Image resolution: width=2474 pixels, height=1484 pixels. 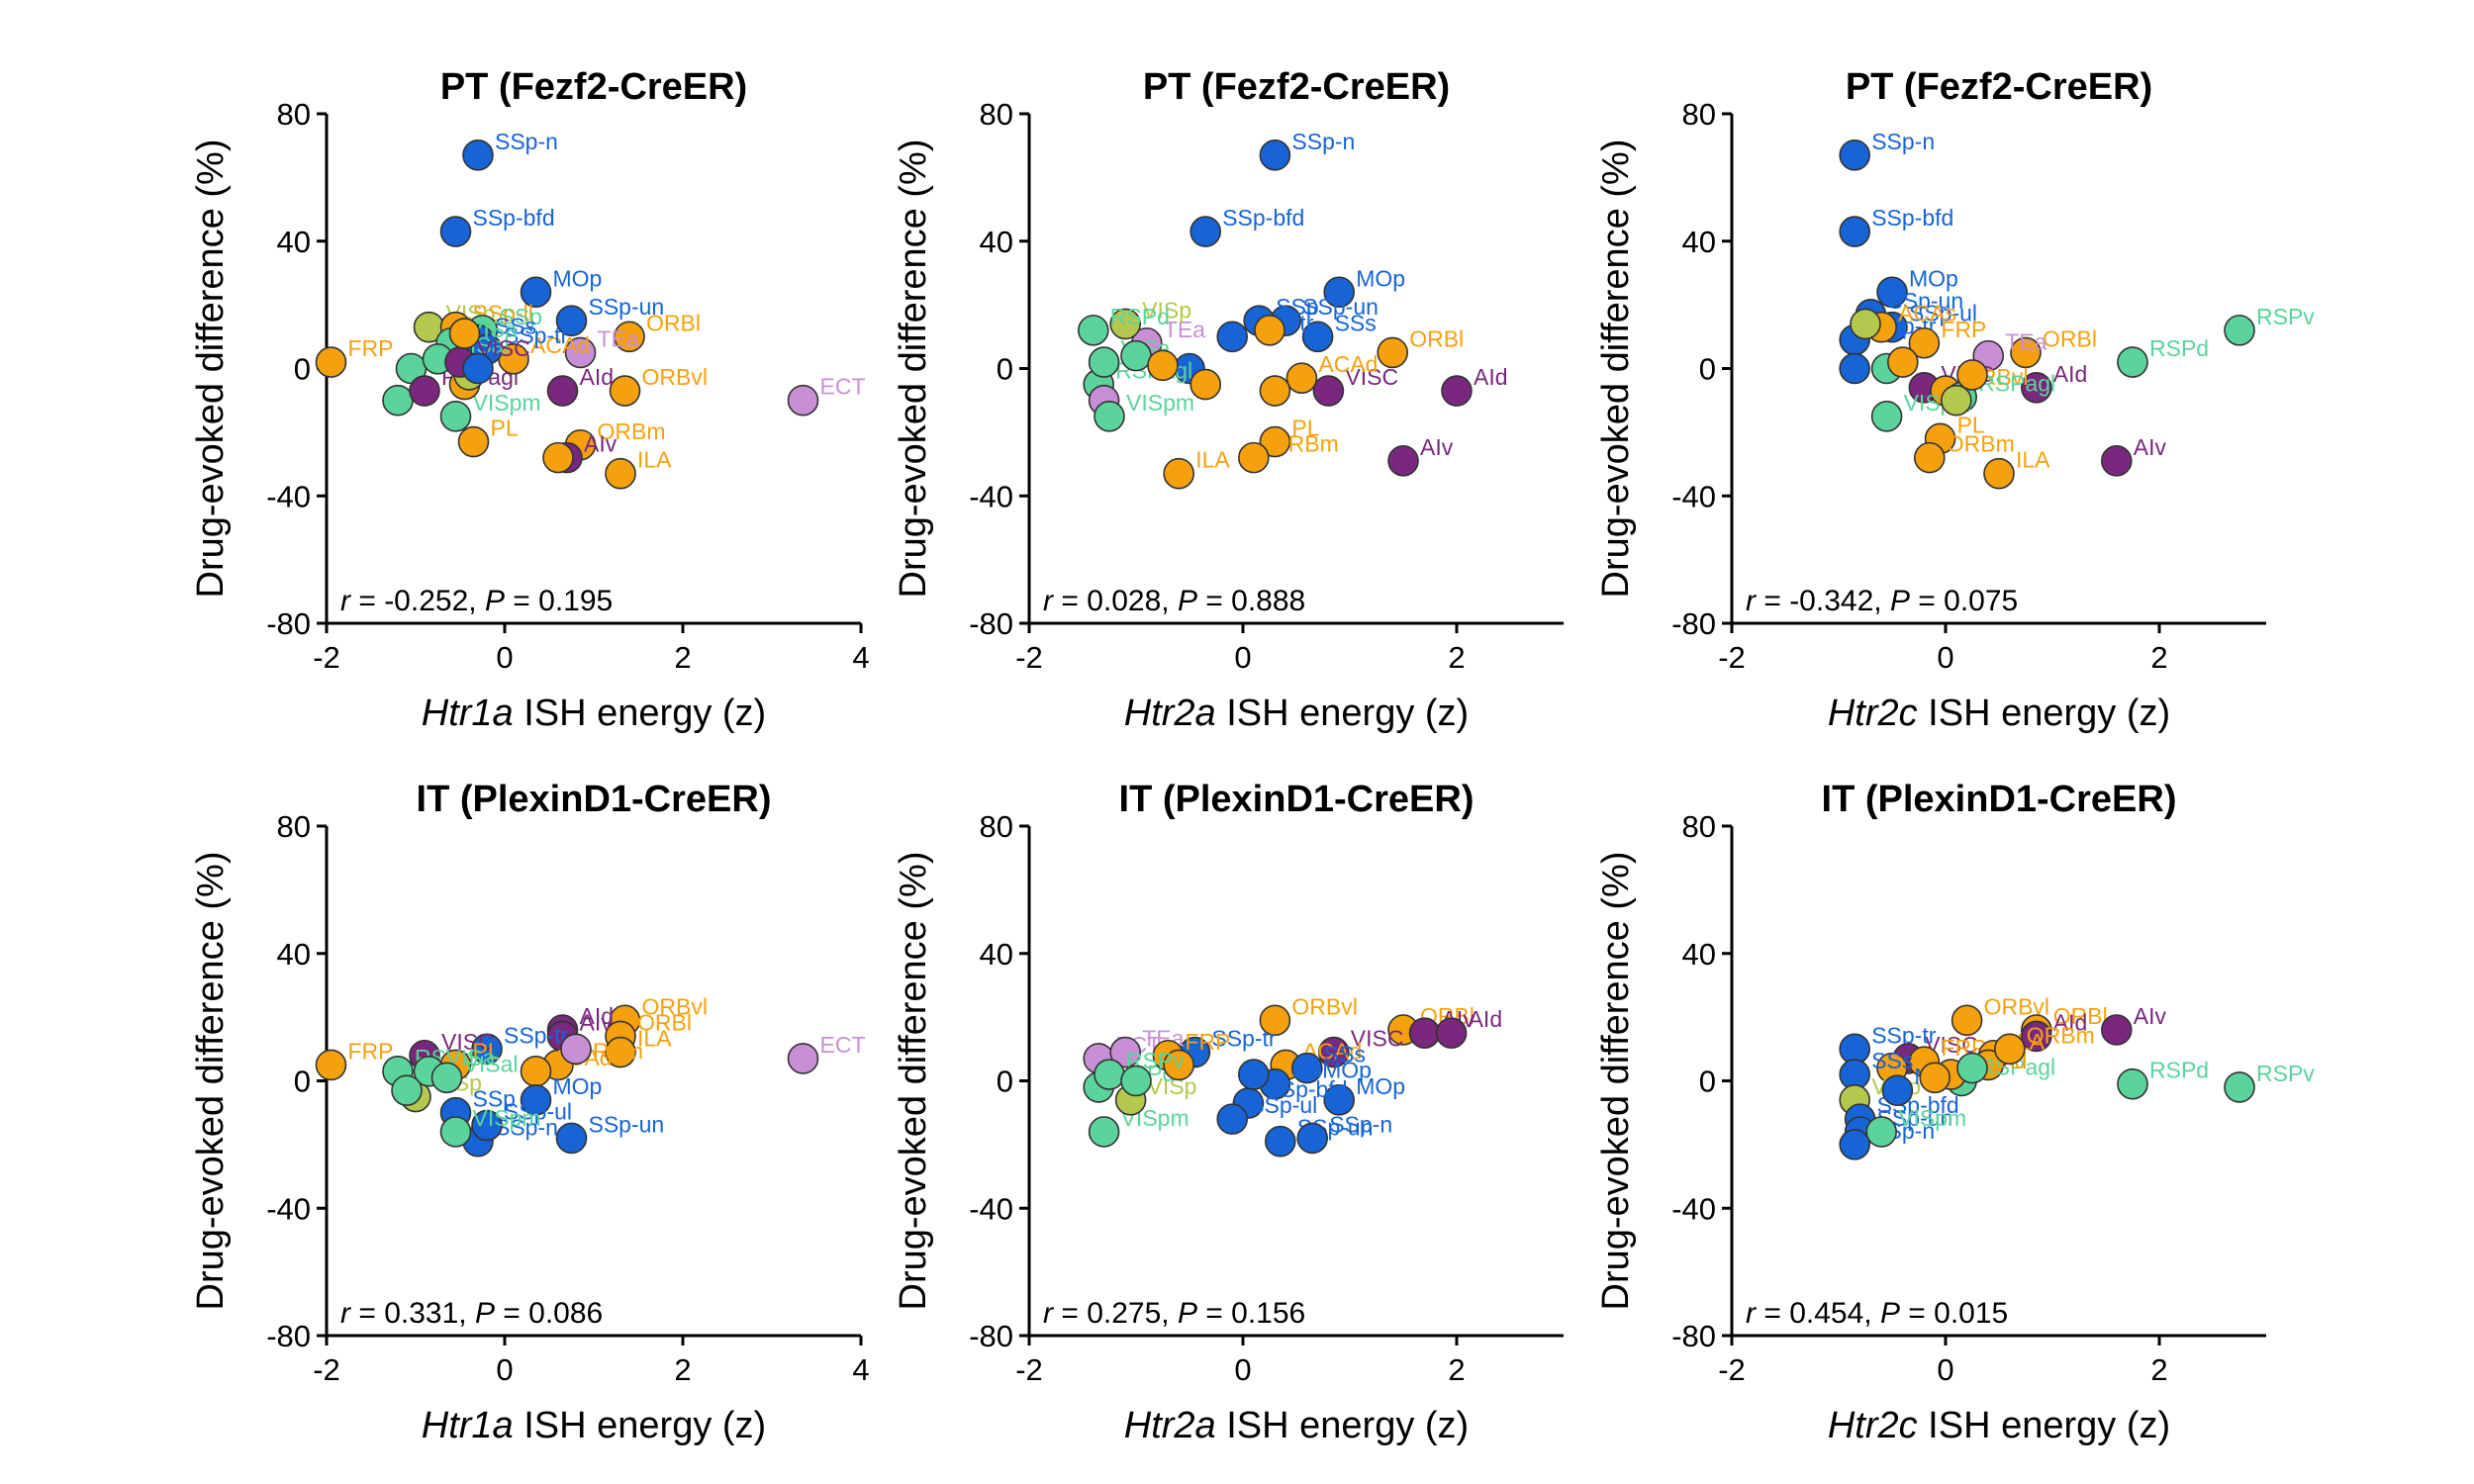 I want to click on y-tick-label: 0, so click(x=1005, y=369).